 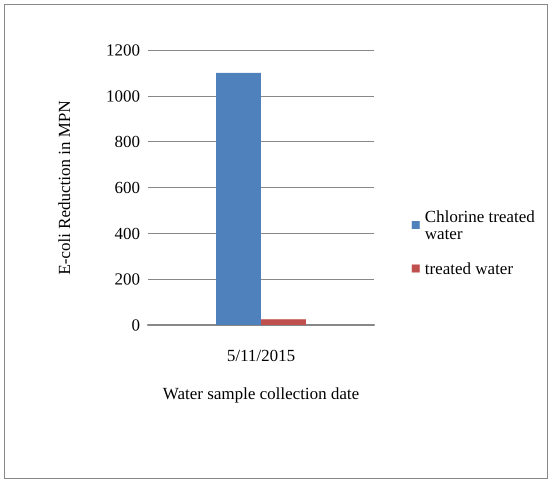 I want to click on y-tick-label: 200, so click(x=127, y=279).